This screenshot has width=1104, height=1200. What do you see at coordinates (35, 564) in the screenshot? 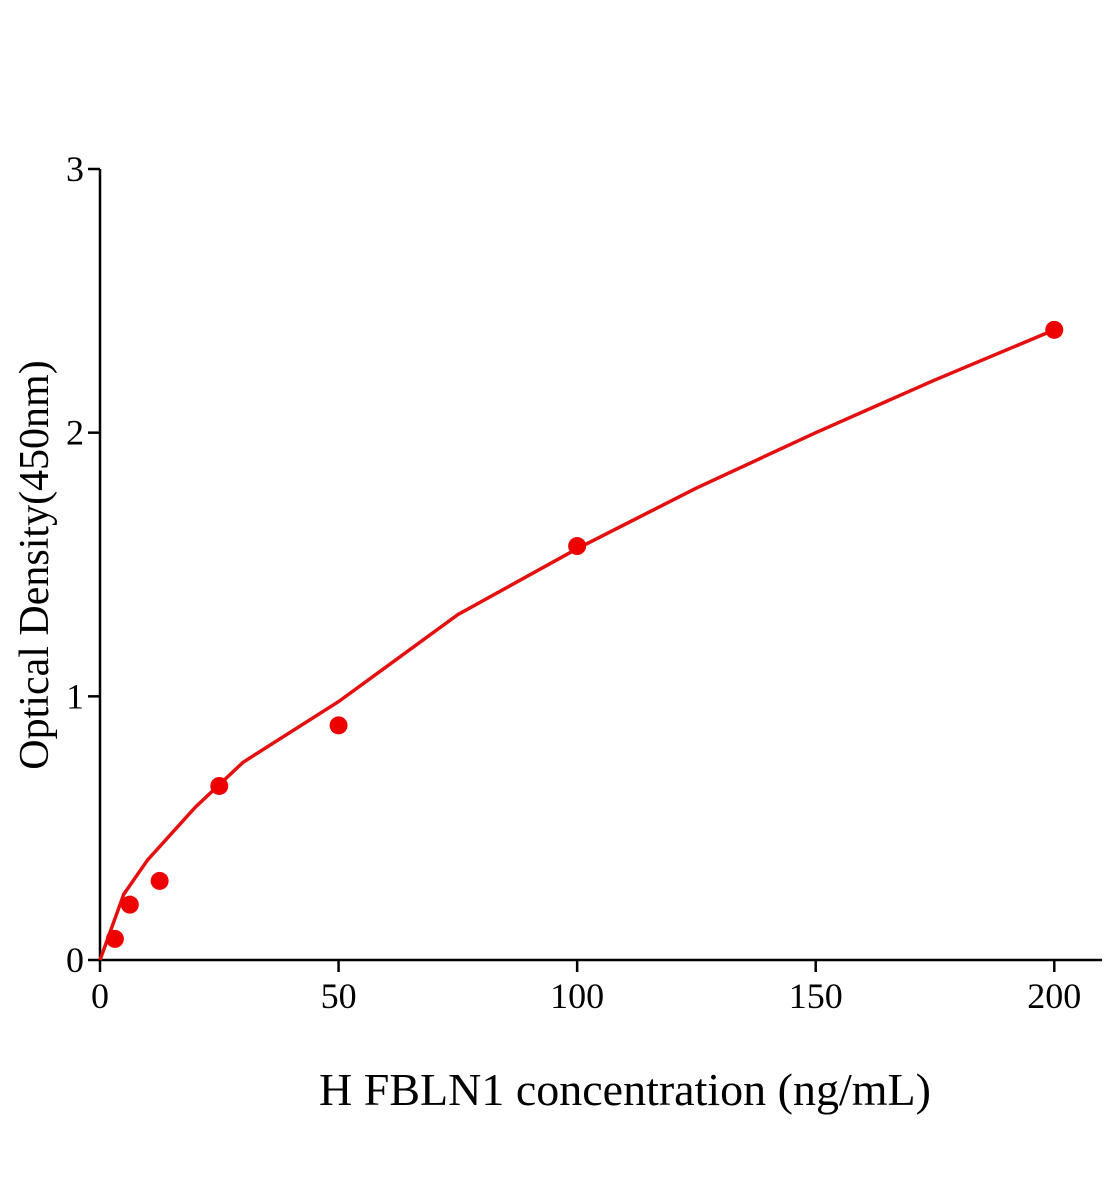
I see `y-axis-label: Optical Density(450nm)` at bounding box center [35, 564].